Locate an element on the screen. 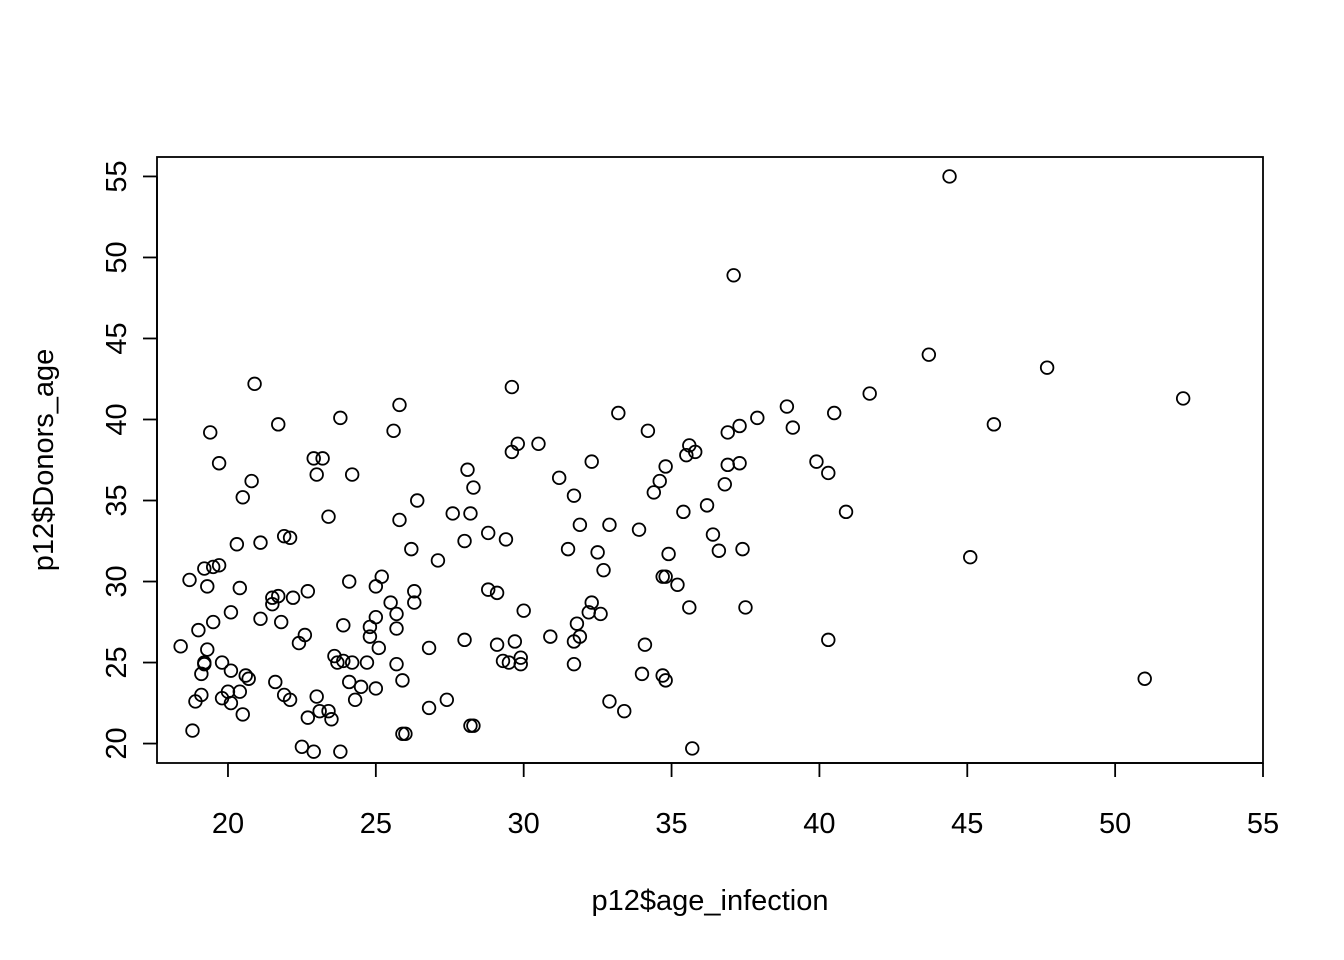 This screenshot has height=960, width=1344. y-axis: 20 25 30 35 40 45 50 55 is located at coordinates (129, 460).